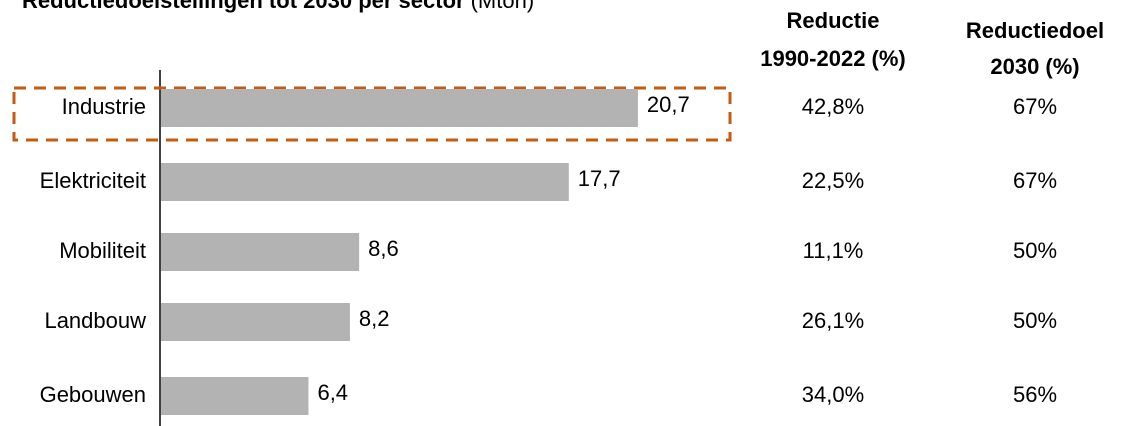 This screenshot has width=1138, height=426. Describe the element at coordinates (833, 320) in the screenshot. I see `table-cell: 26,1%` at that location.